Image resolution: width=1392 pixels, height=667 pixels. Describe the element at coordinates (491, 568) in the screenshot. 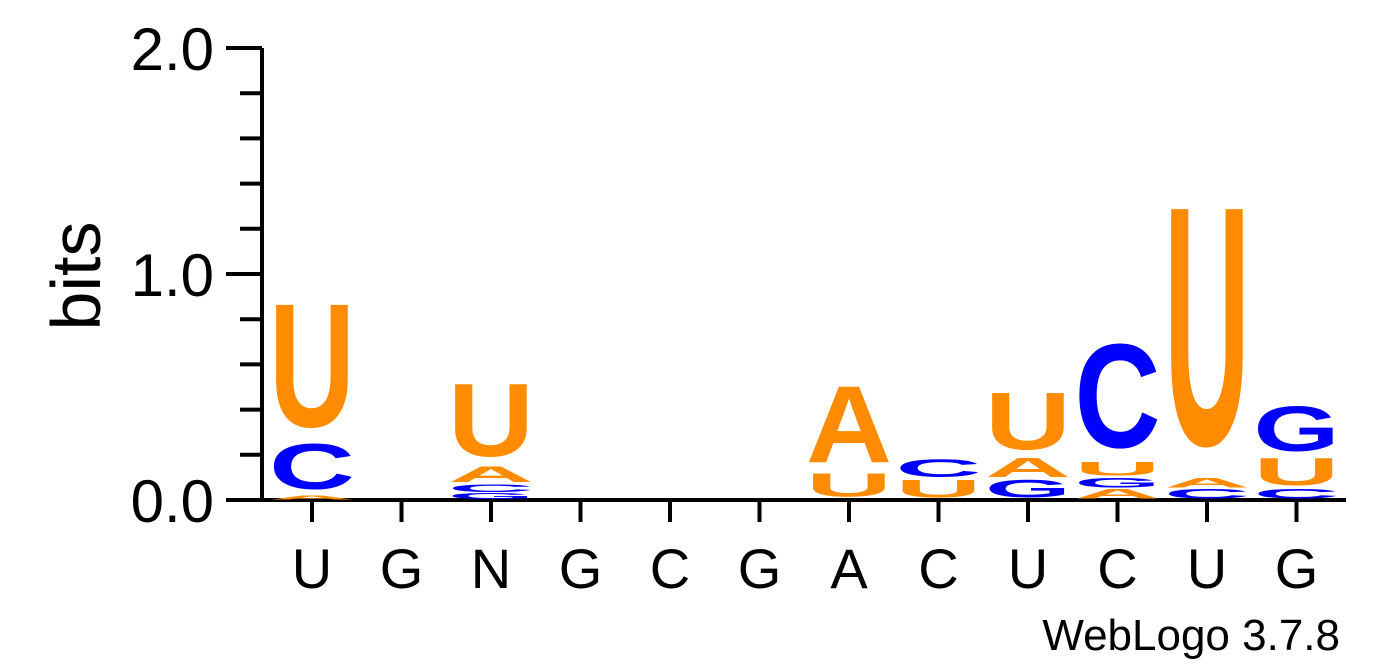

I see `x-tick-label: N` at that location.